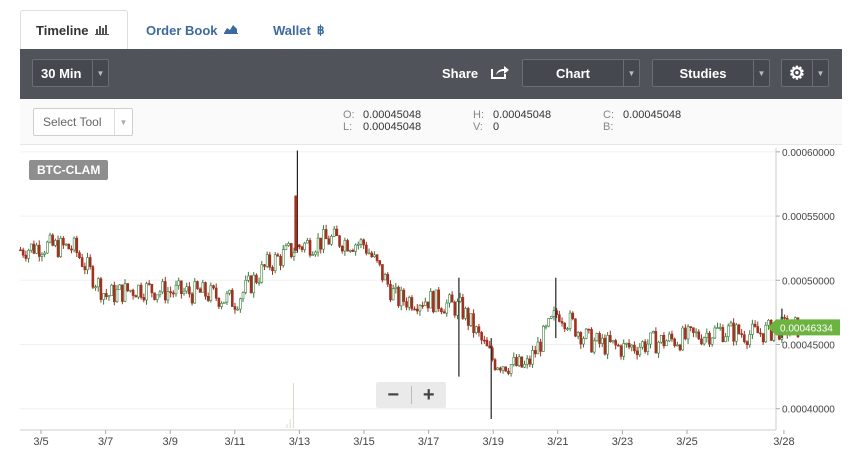 The height and width of the screenshot is (470, 862). Describe the element at coordinates (411, 395) in the screenshot. I see `zoom-divider` at that location.